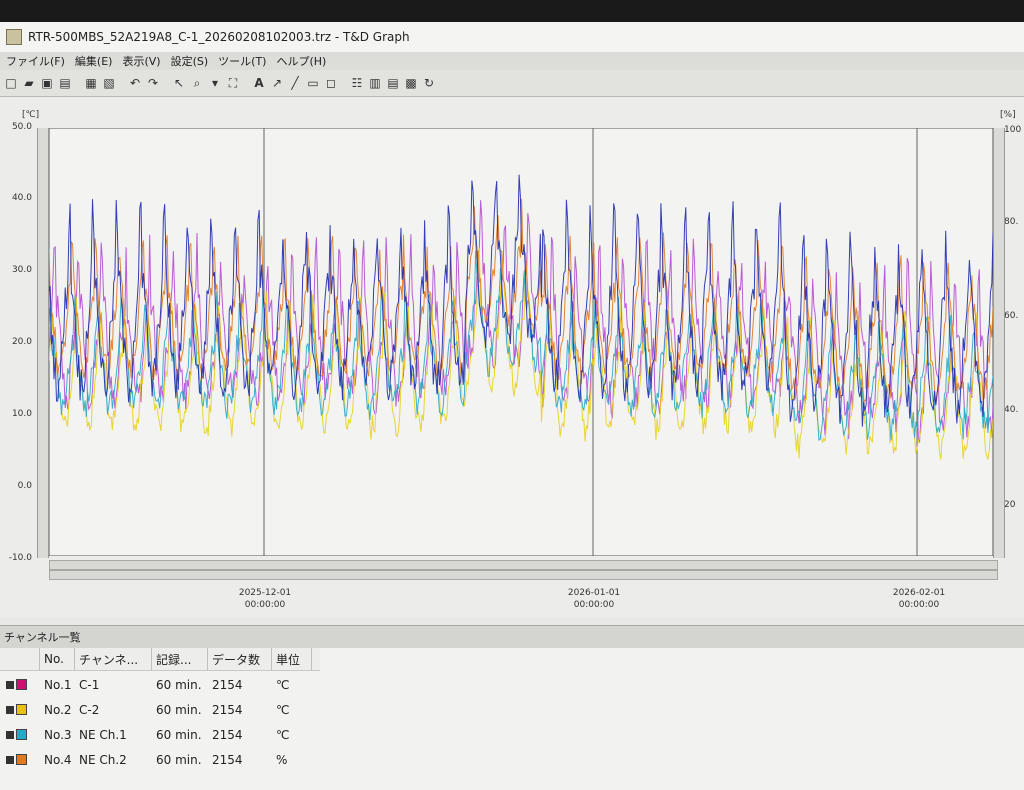  Describe the element at coordinates (259, 83) in the screenshot. I see `text-tool-icon: A` at that location.